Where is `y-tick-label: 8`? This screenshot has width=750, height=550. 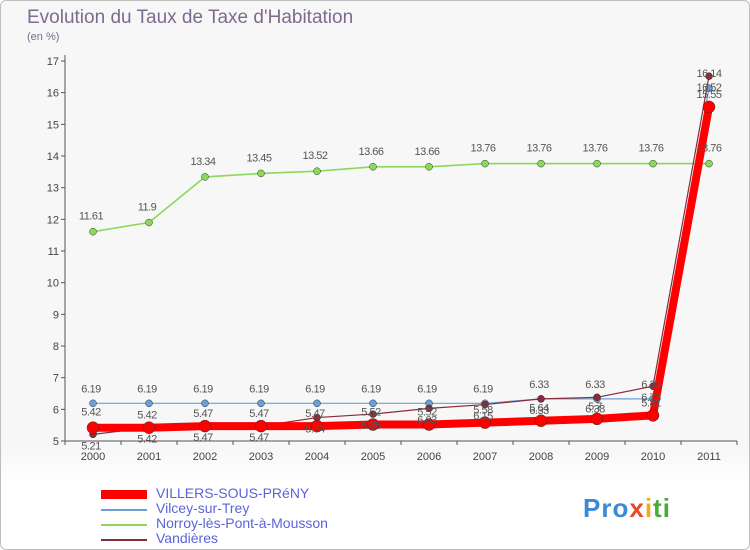 y-tick-label: 8 is located at coordinates (56, 347).